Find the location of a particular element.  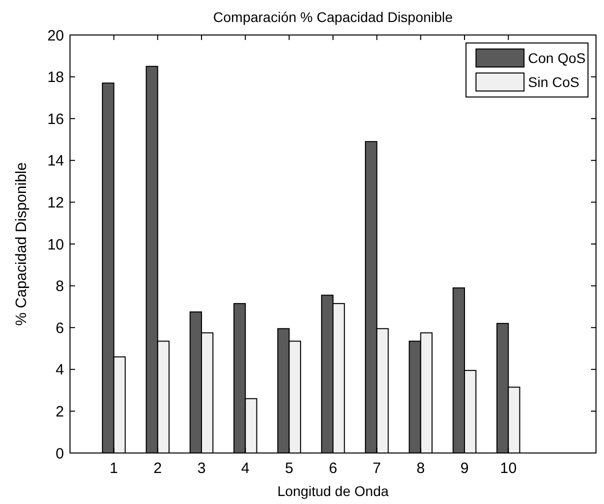

y-tick-label: 18 is located at coordinates (55, 77).